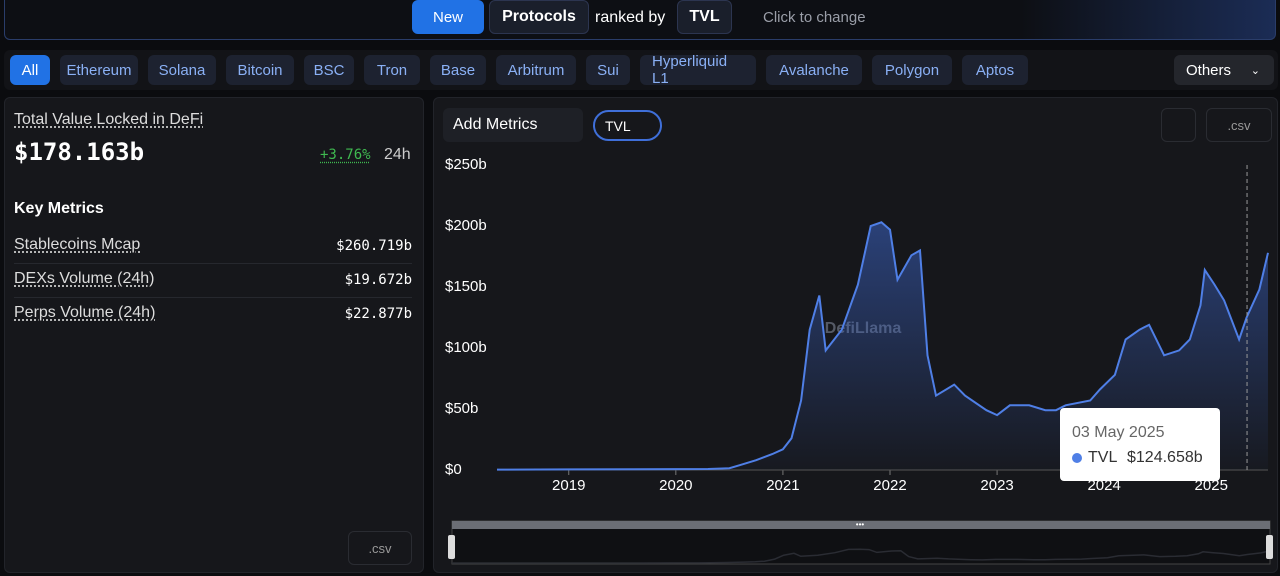 The height and width of the screenshot is (576, 1280). Describe the element at coordinates (458, 70) in the screenshot. I see `chain-chip: Base` at that location.